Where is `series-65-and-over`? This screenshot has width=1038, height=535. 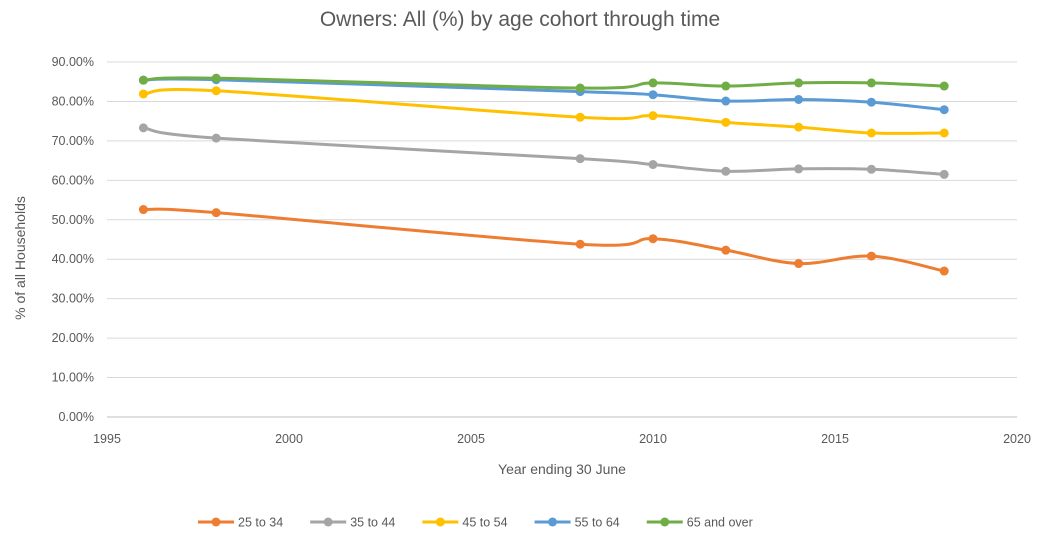 series-65-and-over is located at coordinates (543, 83).